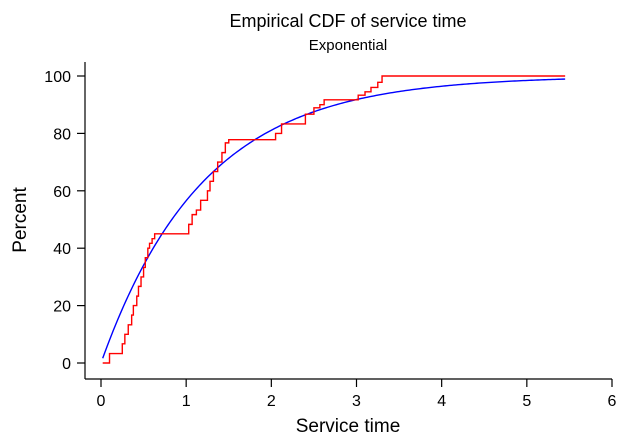  Describe the element at coordinates (57, 77) in the screenshot. I see `y-tick-label: 100` at that location.